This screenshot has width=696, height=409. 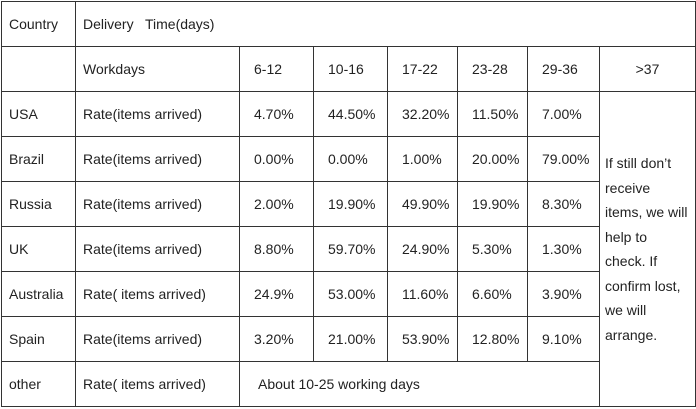 I want to click on rate-cell: 3.90%, so click(x=563, y=294).